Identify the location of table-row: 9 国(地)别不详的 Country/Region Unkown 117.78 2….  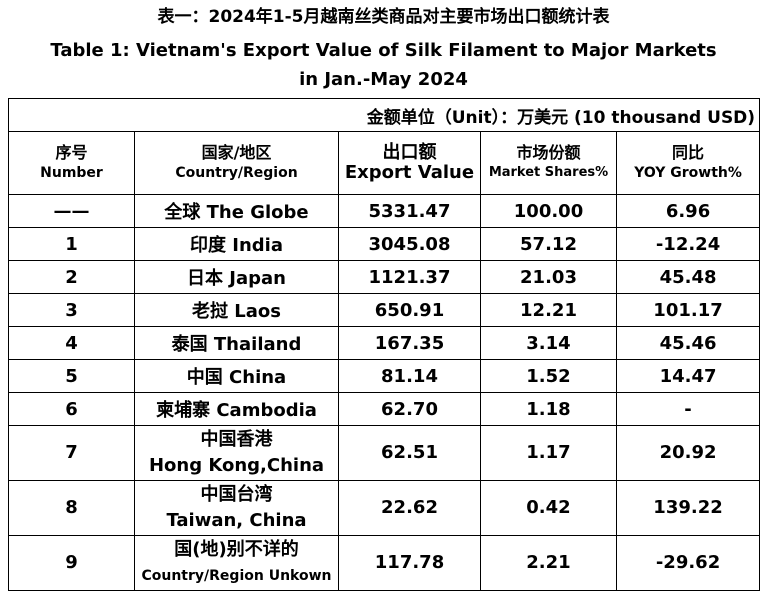
(384, 563).